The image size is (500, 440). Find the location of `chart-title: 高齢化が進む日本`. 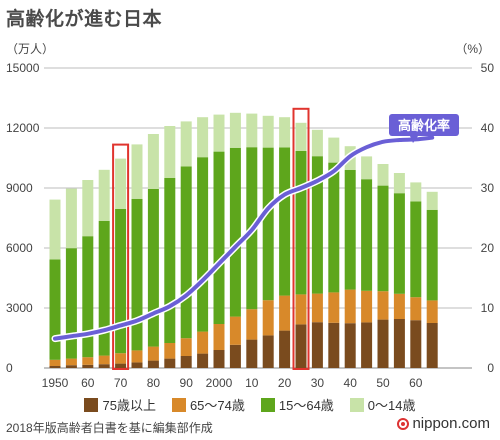

chart-title: 高齢化が進む日本 is located at coordinates (84, 19).